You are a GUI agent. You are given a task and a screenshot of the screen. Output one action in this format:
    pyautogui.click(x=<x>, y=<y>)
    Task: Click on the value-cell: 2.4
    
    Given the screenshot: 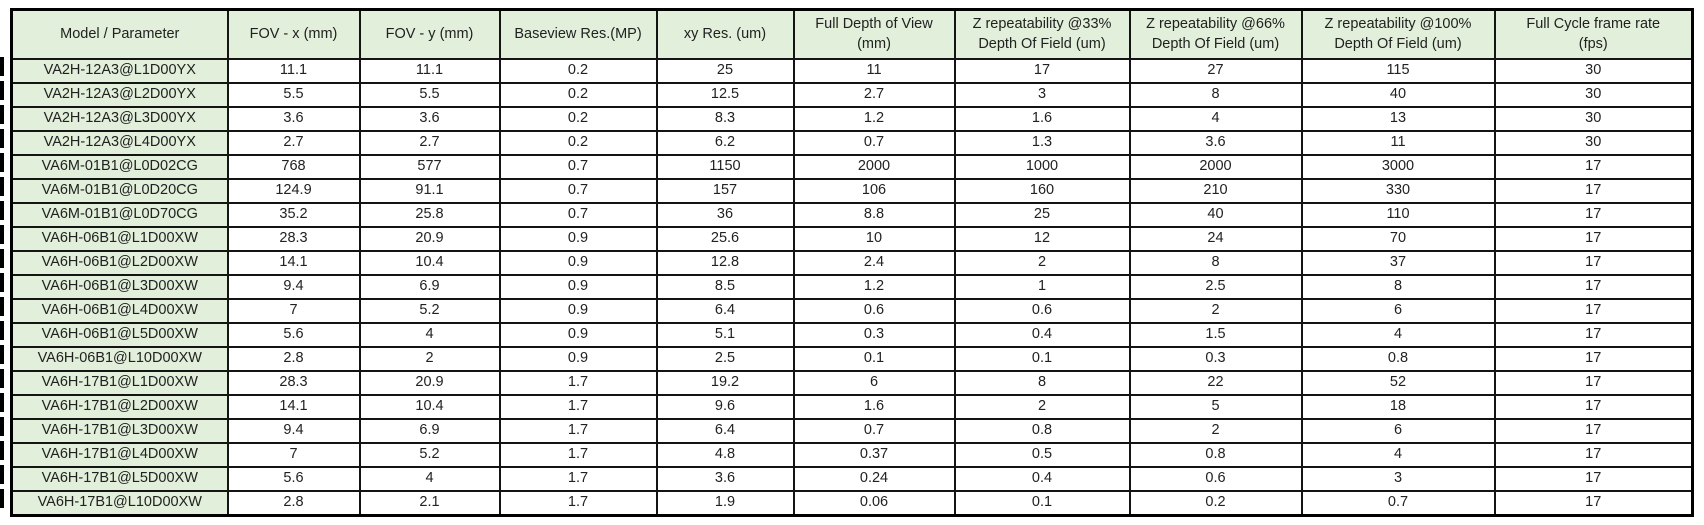 What is the action you would take?
    pyautogui.click(x=874, y=263)
    